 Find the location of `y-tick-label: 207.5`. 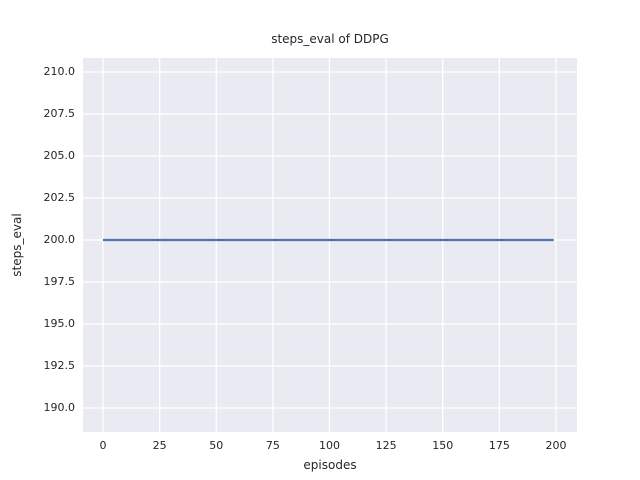

y-tick-label: 207.5 is located at coordinates (59, 113).